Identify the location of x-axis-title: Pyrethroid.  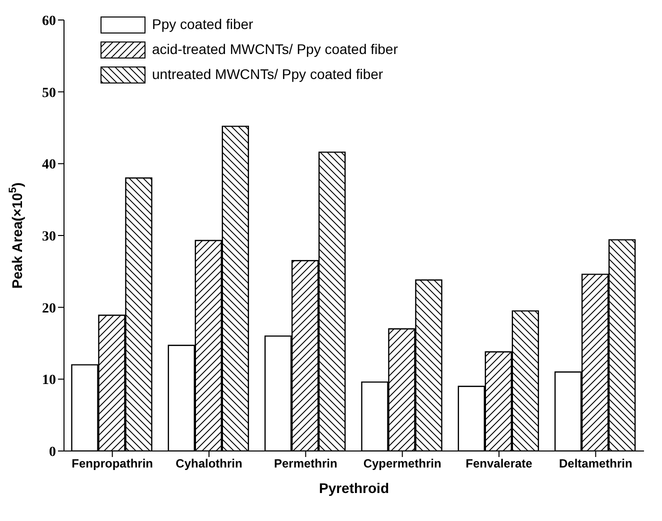
(354, 488).